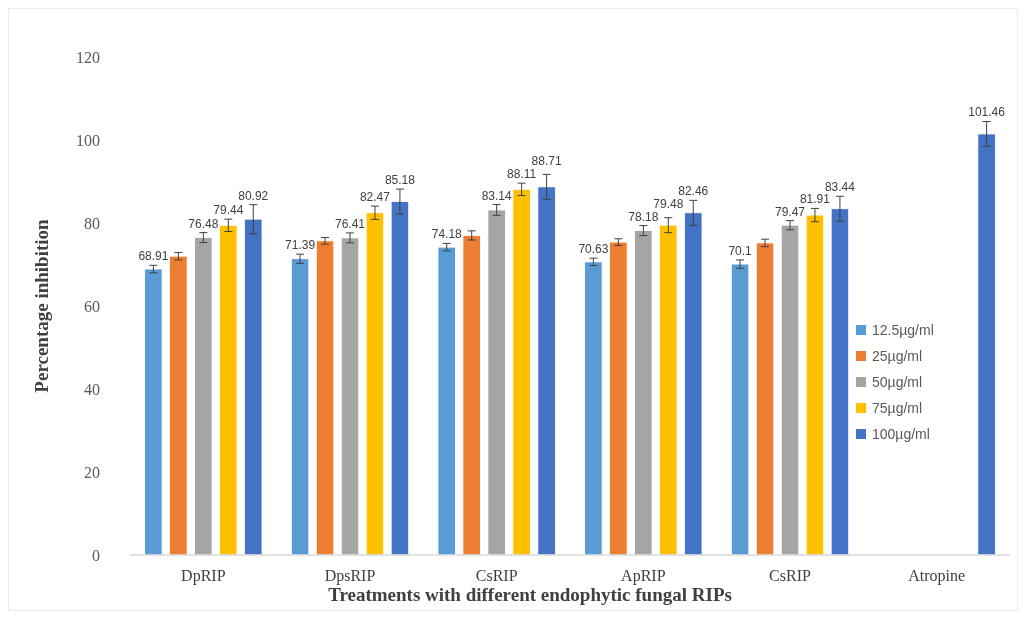 This screenshot has height=619, width=1026. Describe the element at coordinates (92, 389) in the screenshot. I see `y-tick-label: 40` at that location.